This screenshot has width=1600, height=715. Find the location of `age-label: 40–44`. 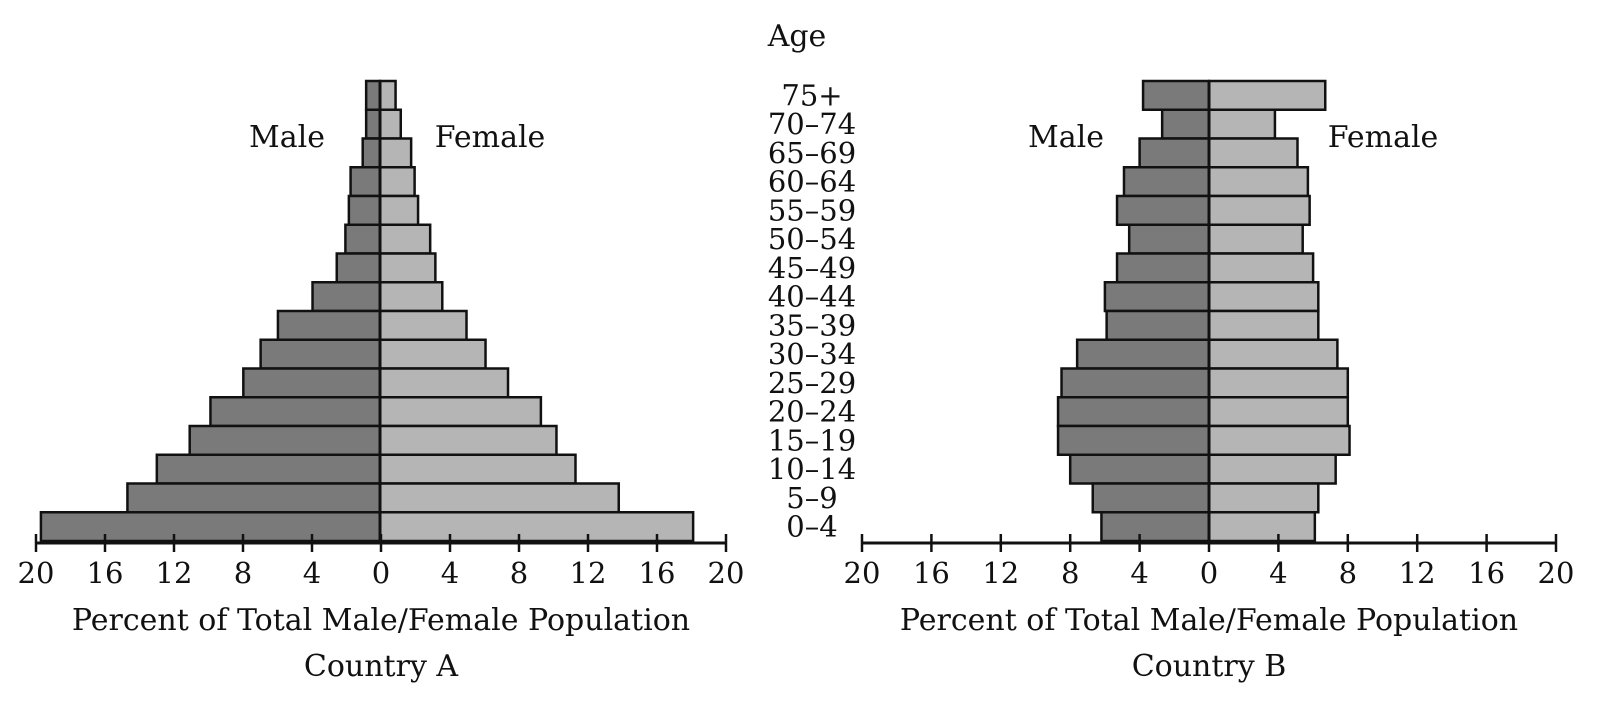

age-label: 40–44 is located at coordinates (812, 297).